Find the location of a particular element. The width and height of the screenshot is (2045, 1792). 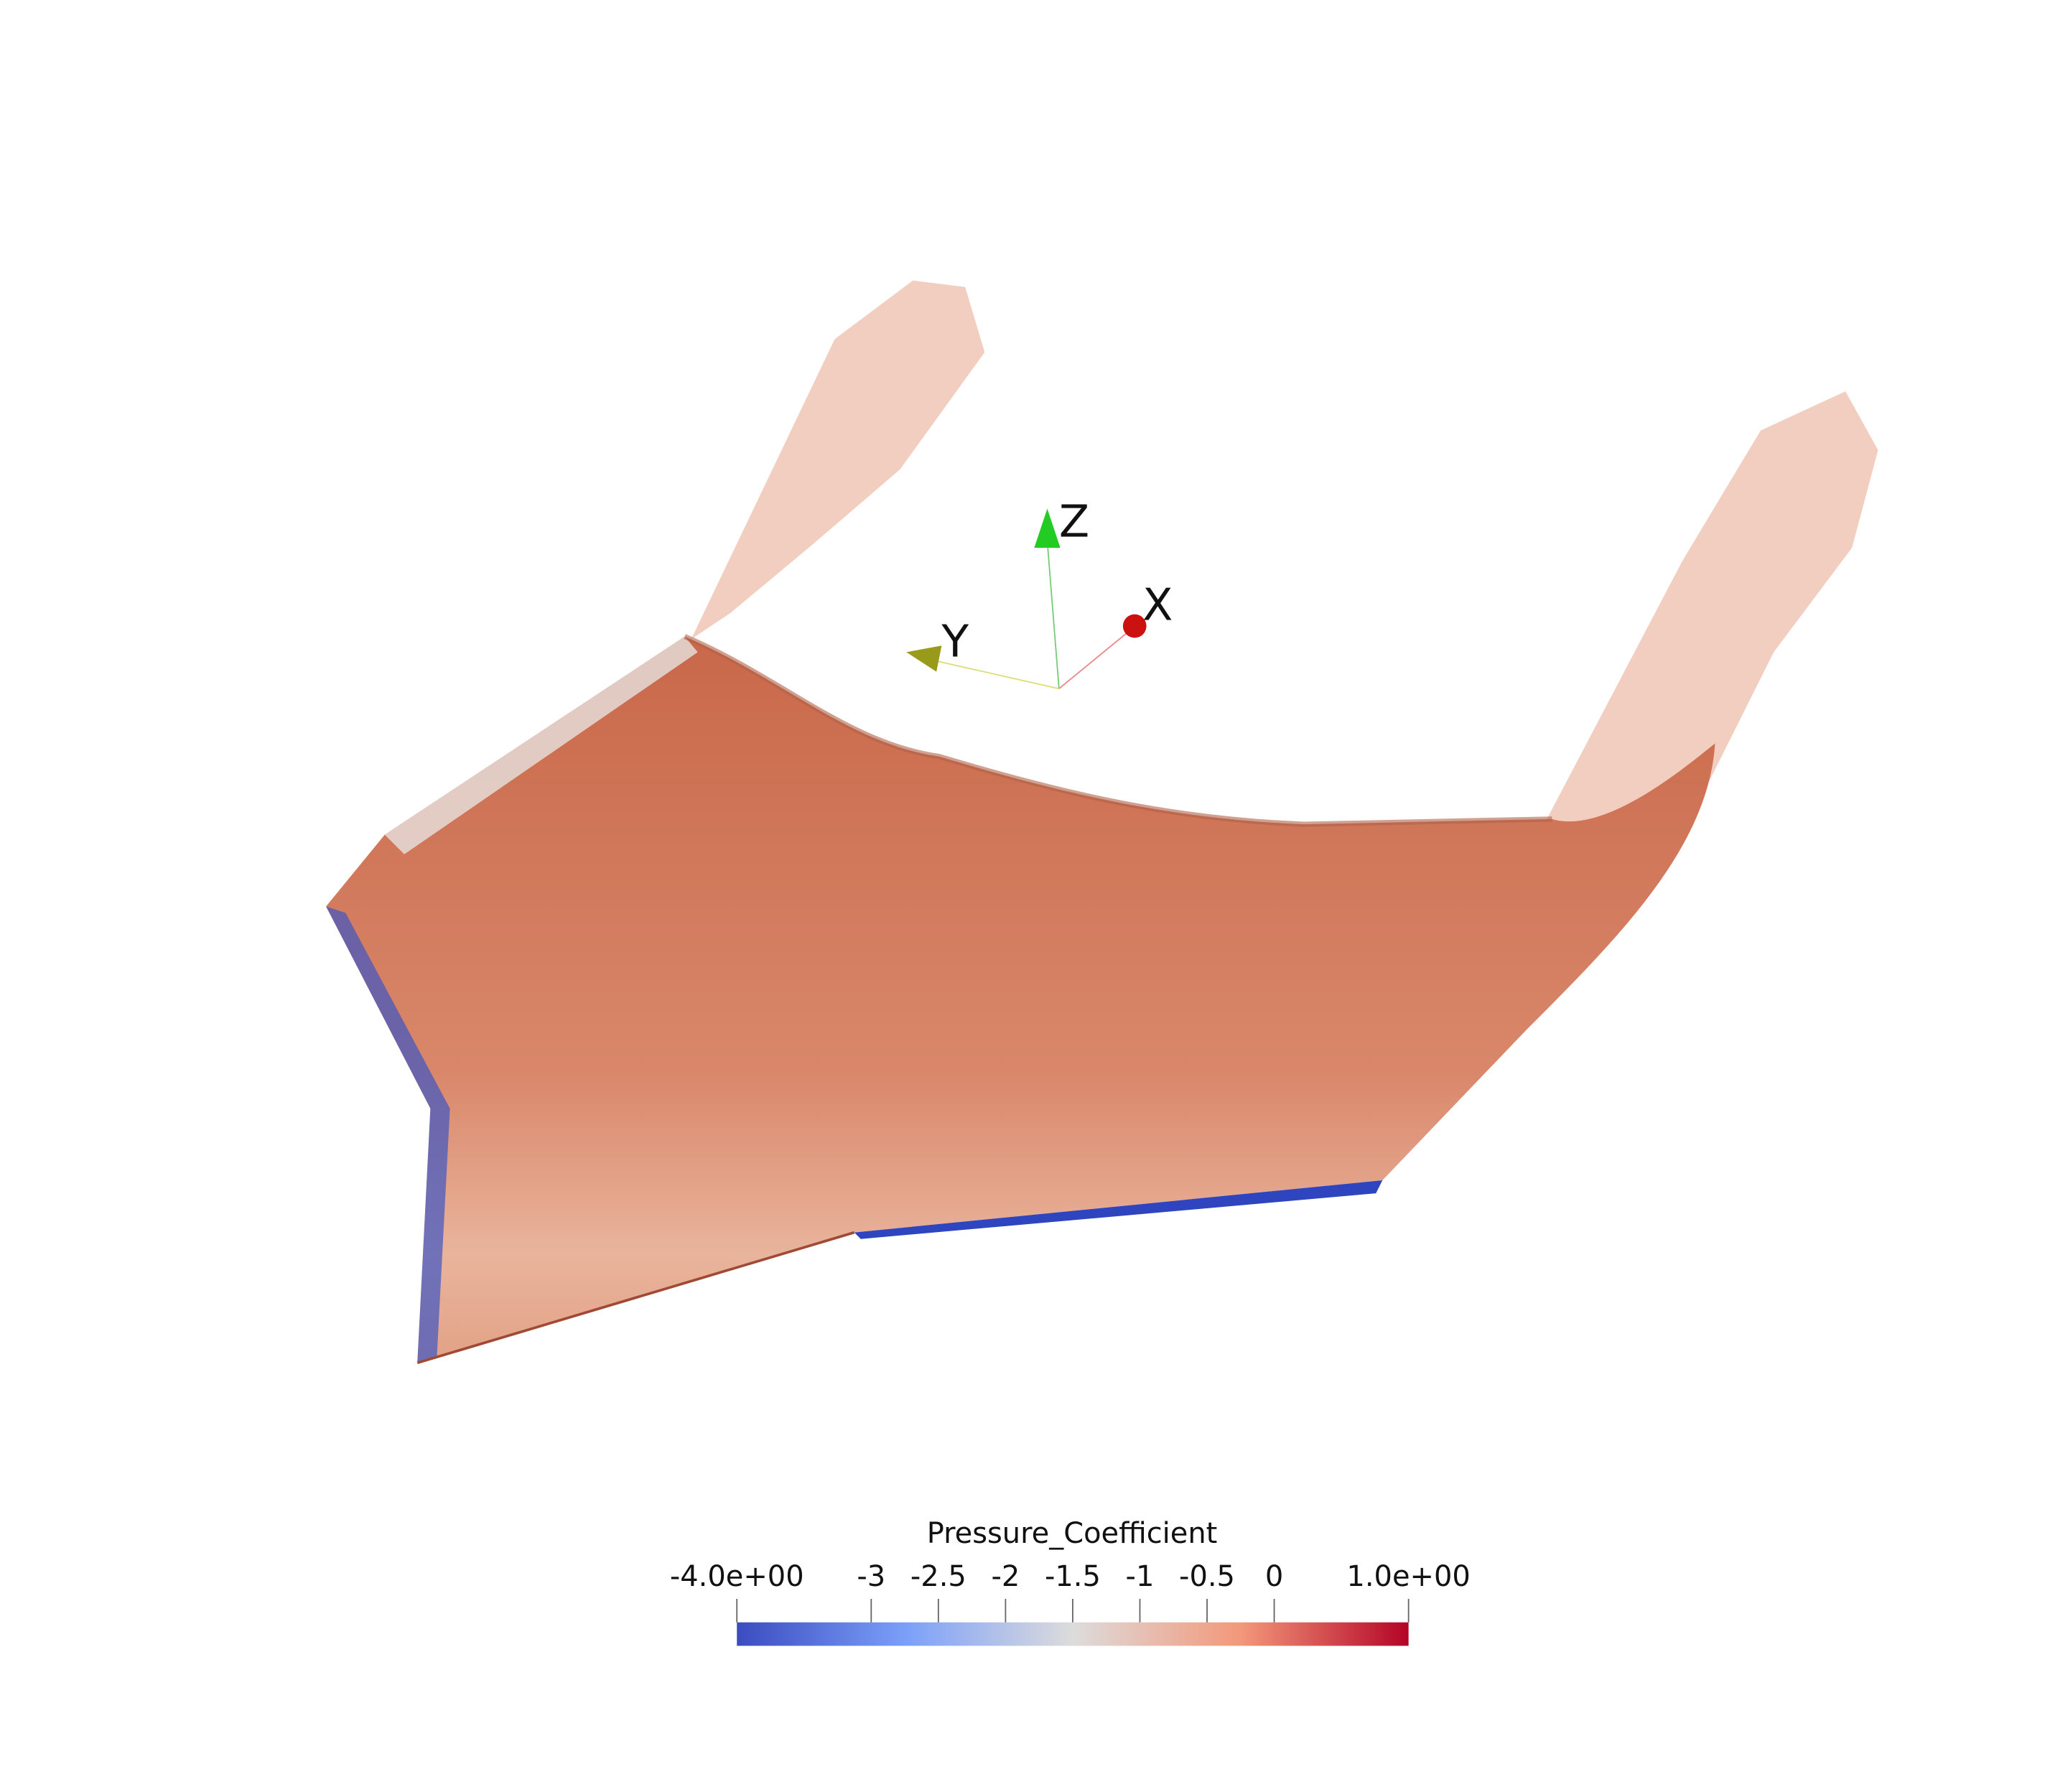

tick-label: -0.5 is located at coordinates (1207, 1576).